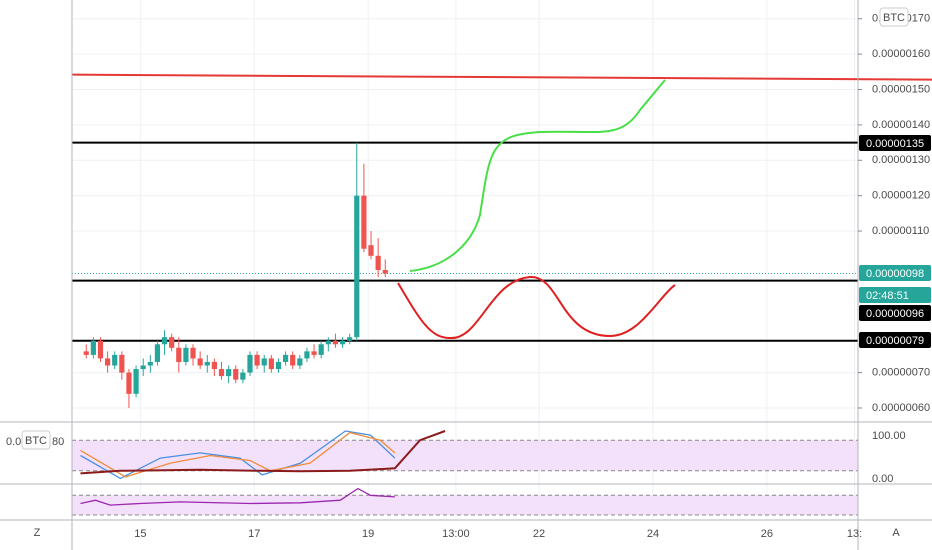 This screenshot has width=932, height=550. I want to click on last-price-badge: 0.00000098, so click(895, 273).